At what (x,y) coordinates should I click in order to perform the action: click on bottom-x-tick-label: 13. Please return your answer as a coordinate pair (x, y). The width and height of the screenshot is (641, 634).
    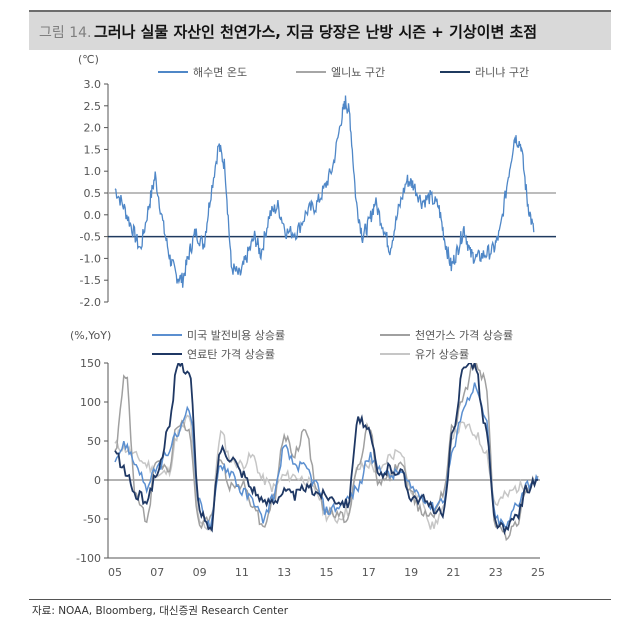
    Looking at the image, I should click on (284, 572).